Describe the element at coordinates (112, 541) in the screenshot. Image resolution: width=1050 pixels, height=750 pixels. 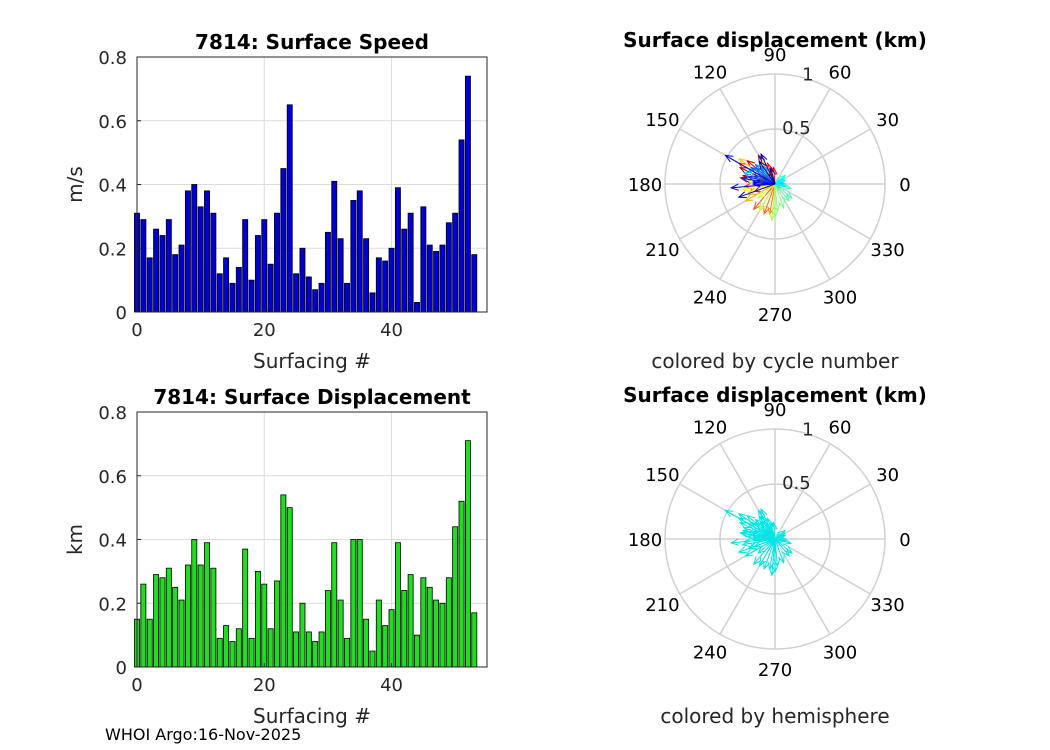
I see `y-tick-label: 0.4` at that location.